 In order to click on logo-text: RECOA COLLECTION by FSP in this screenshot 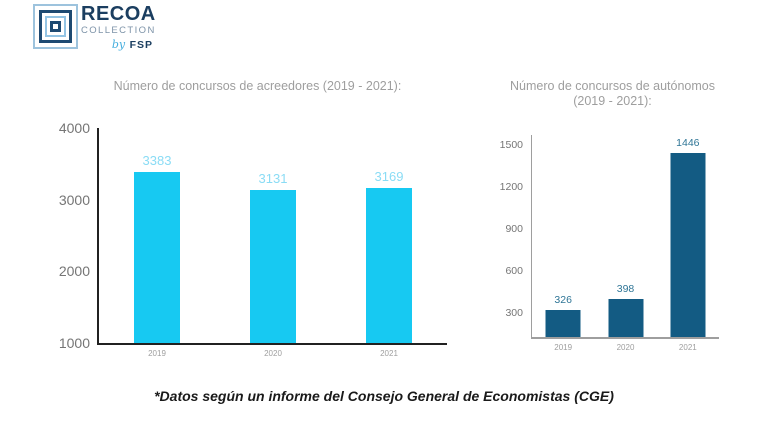, I will do `click(118, 27)`.